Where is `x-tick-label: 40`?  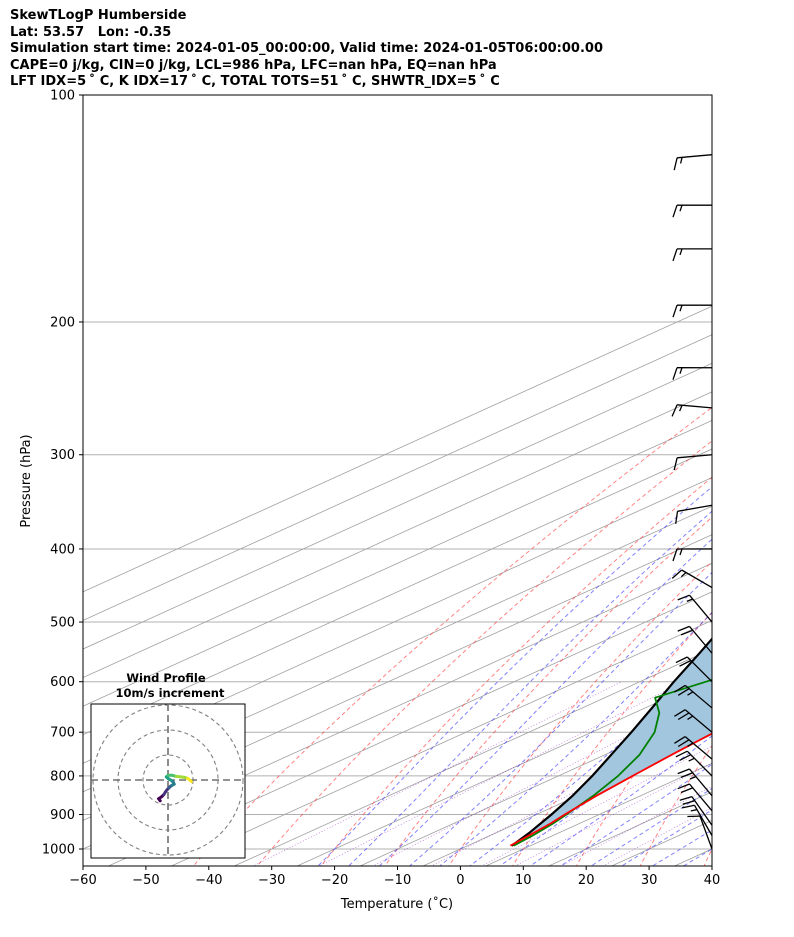
x-tick-label: 40 is located at coordinates (712, 880).